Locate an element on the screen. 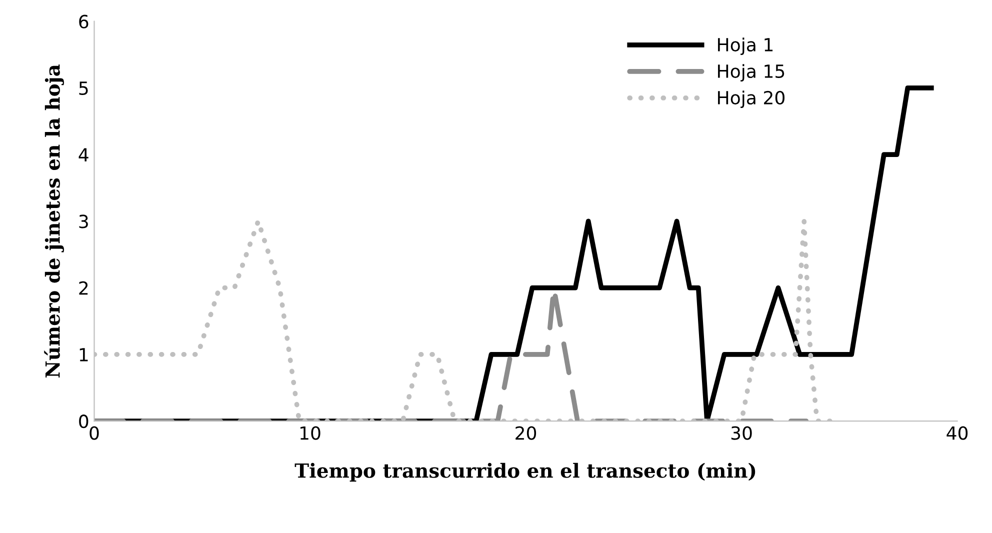 This screenshot has height=533, width=992. x-tick-label: 10 is located at coordinates (310, 433).